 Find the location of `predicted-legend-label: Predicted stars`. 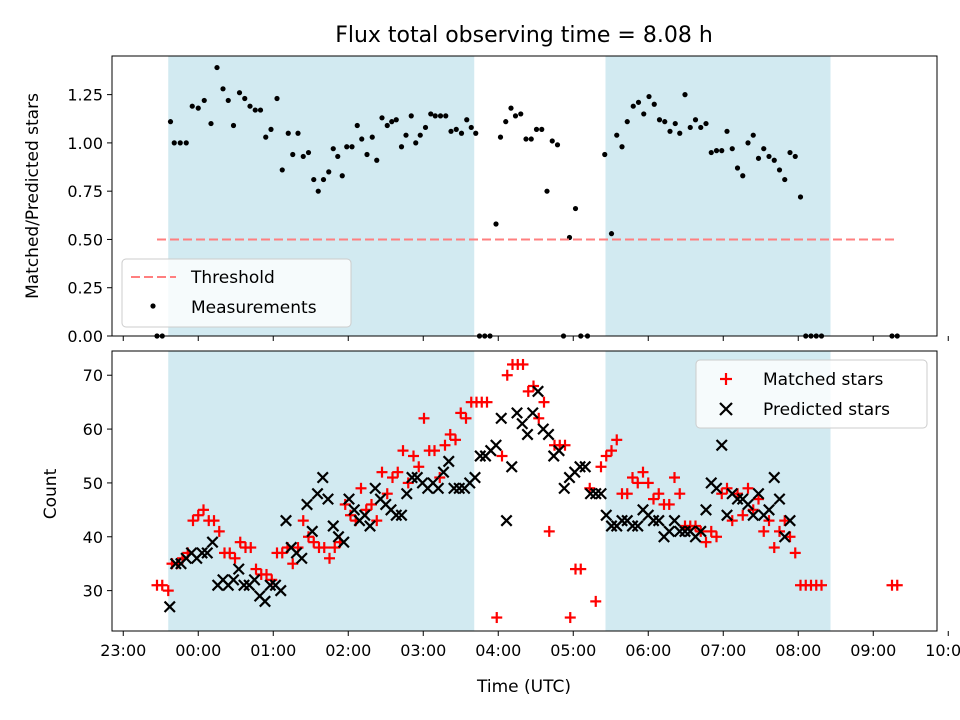

predicted-legend-label: Predicted stars is located at coordinates (826, 410).